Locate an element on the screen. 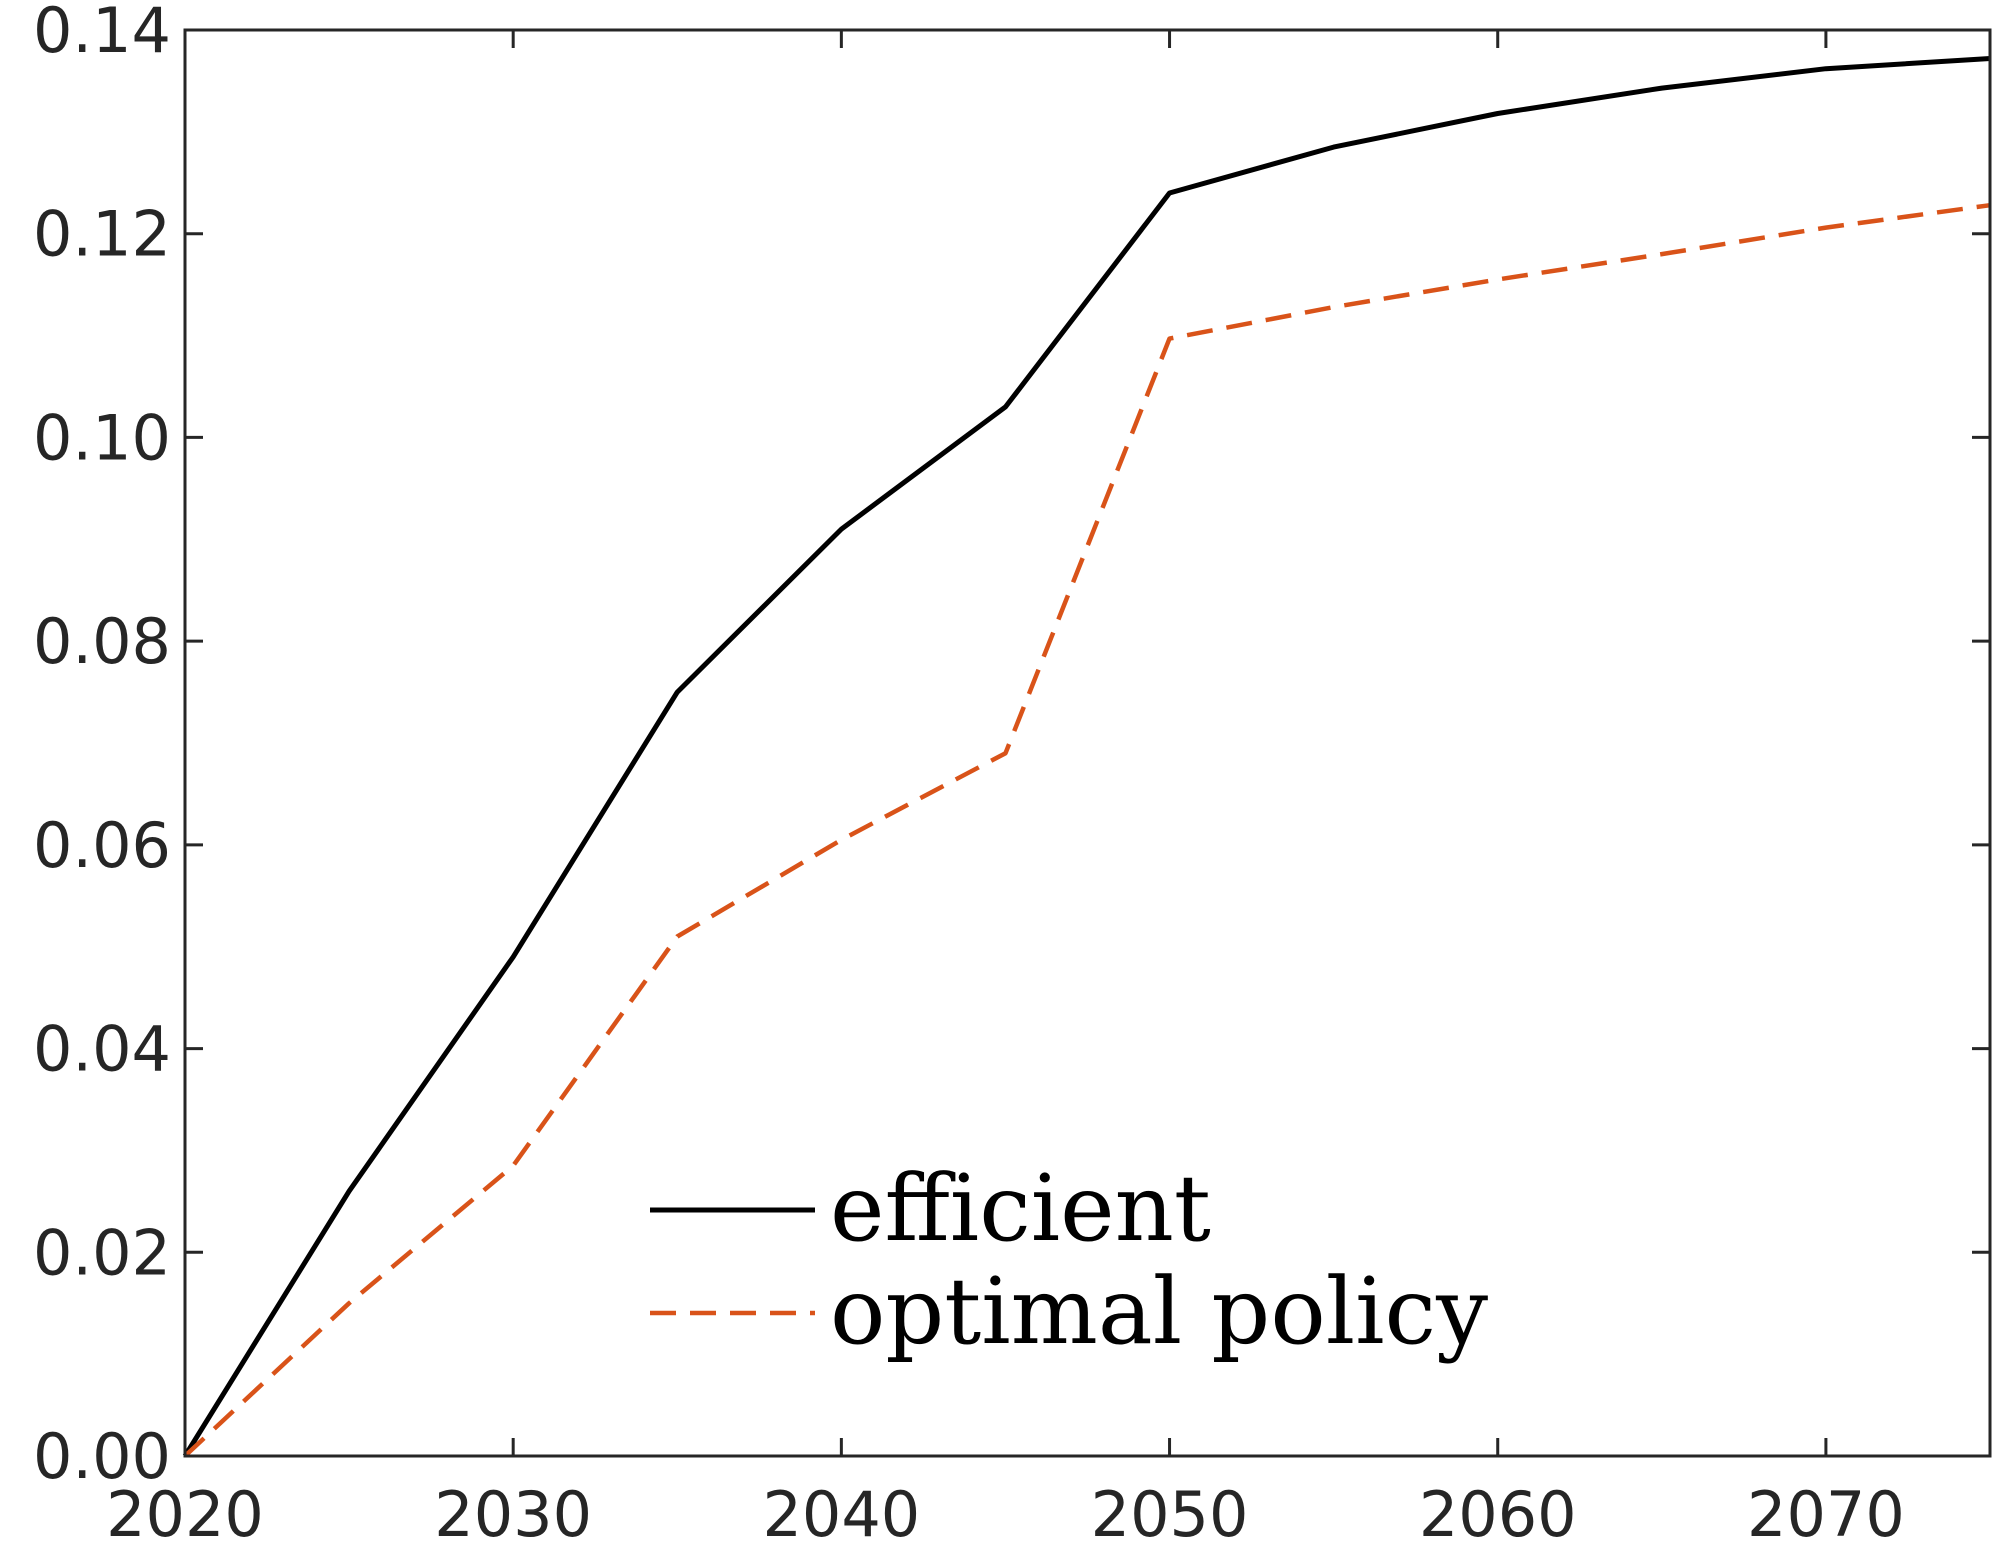  y-tick-label: 0.12 is located at coordinates (102, 234).